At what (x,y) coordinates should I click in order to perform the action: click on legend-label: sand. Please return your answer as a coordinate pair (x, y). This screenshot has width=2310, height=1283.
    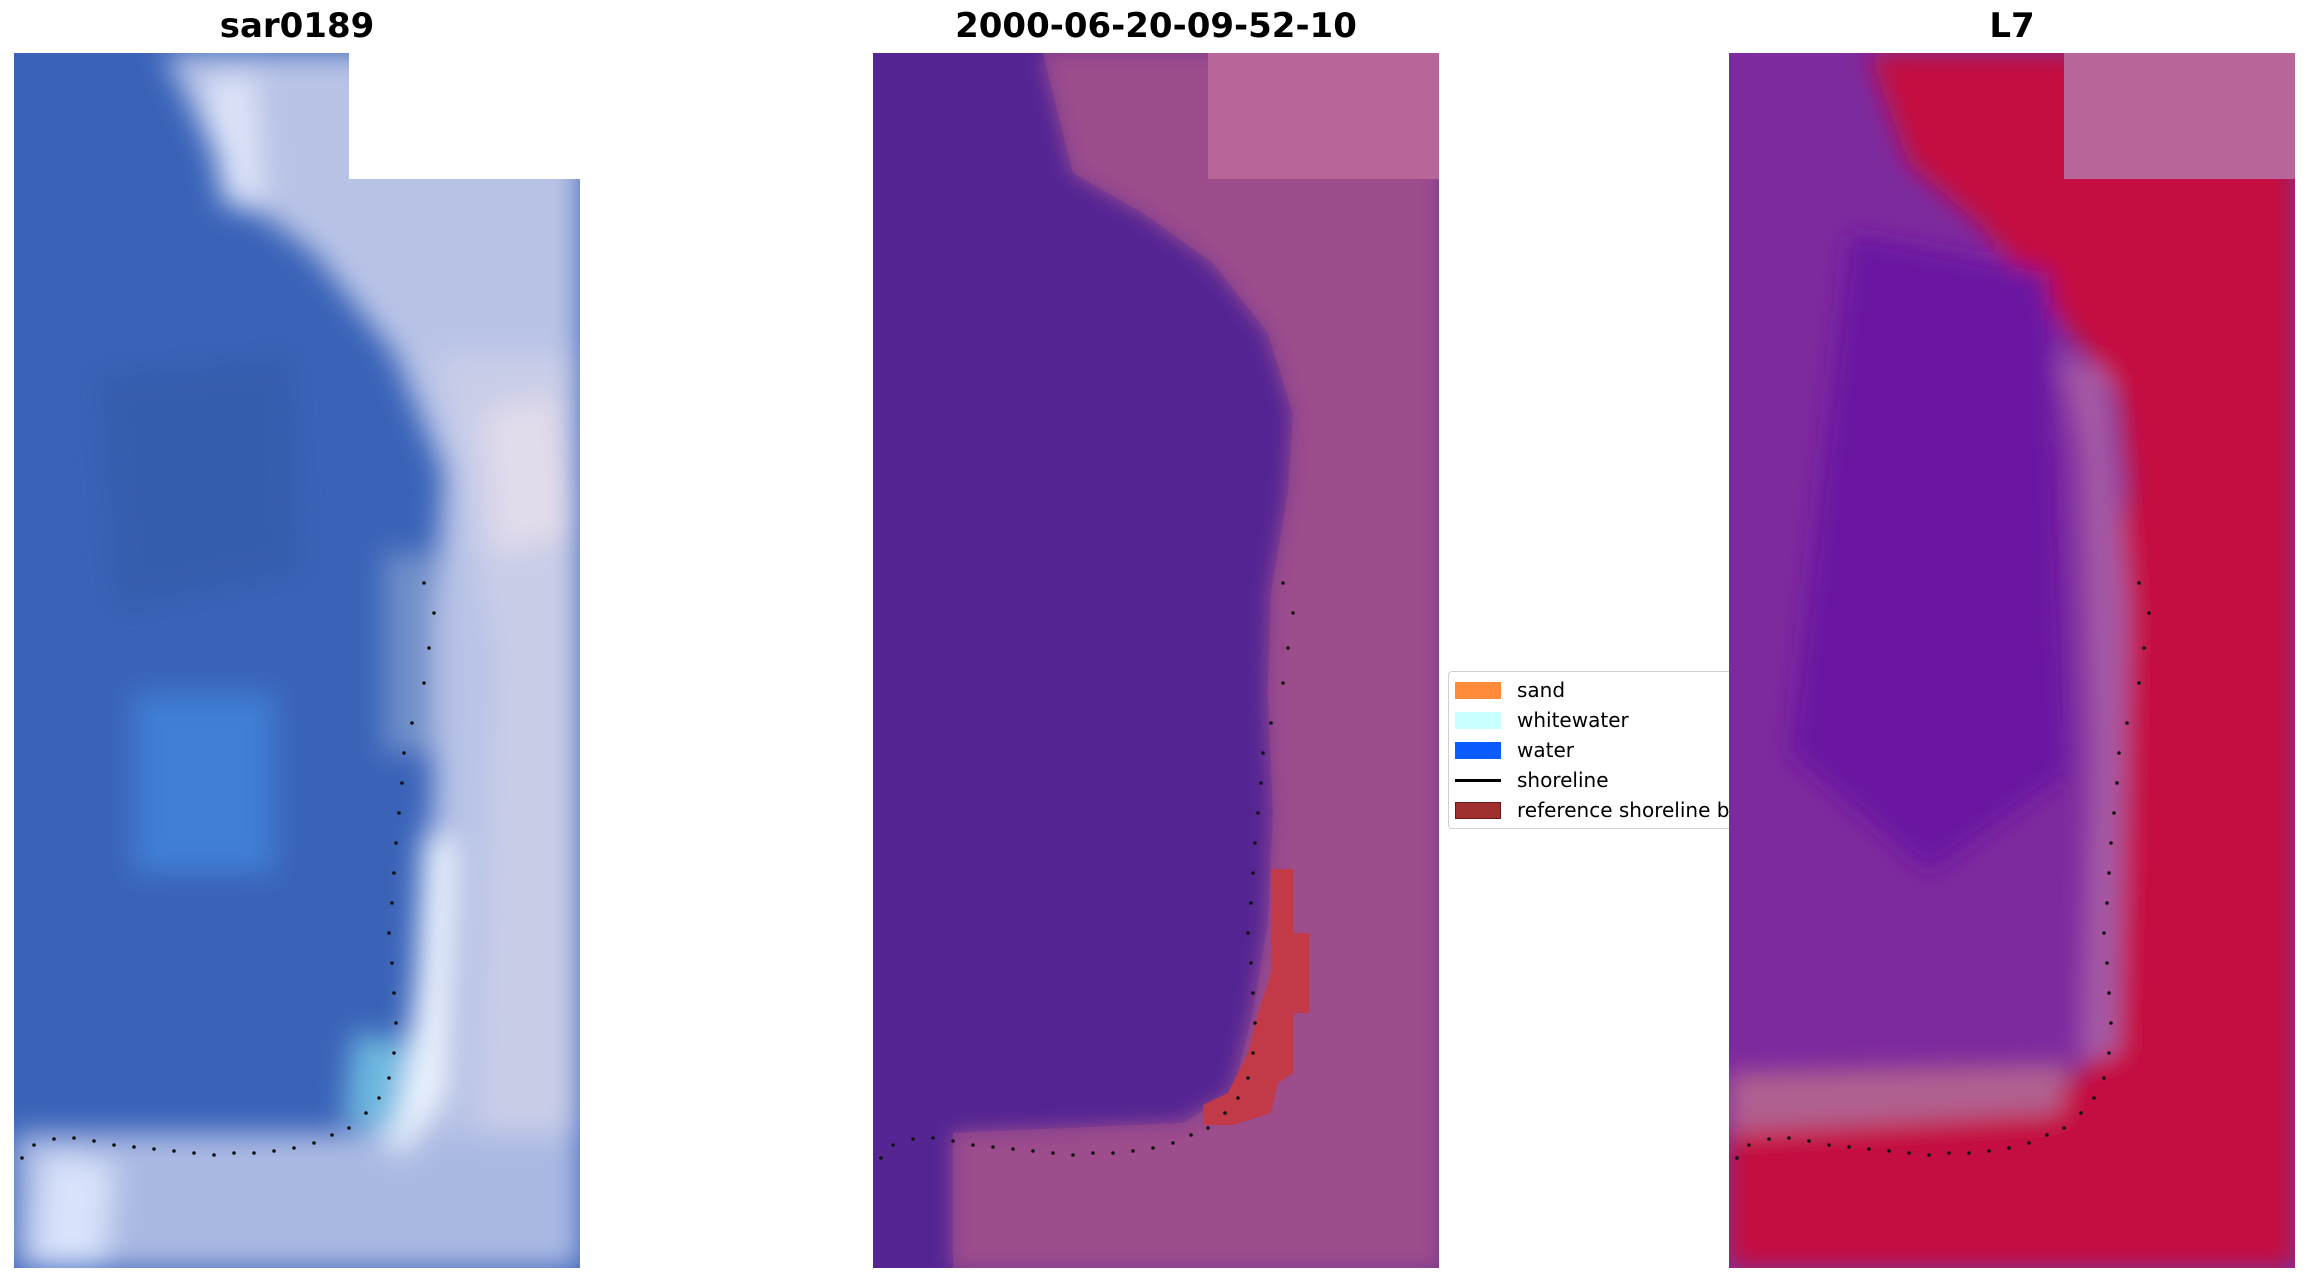
    Looking at the image, I should click on (1541, 690).